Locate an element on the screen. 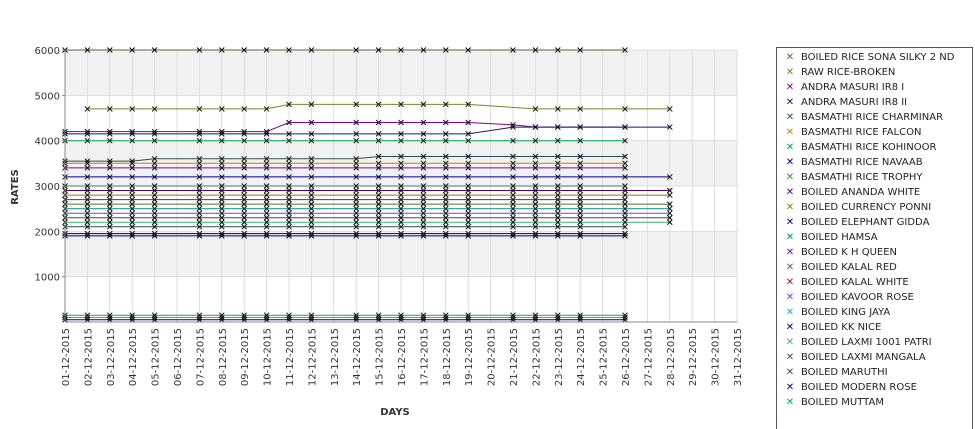 This screenshot has width=975, height=429. legend-label: BOILED MODERN ROSE is located at coordinates (859, 387).